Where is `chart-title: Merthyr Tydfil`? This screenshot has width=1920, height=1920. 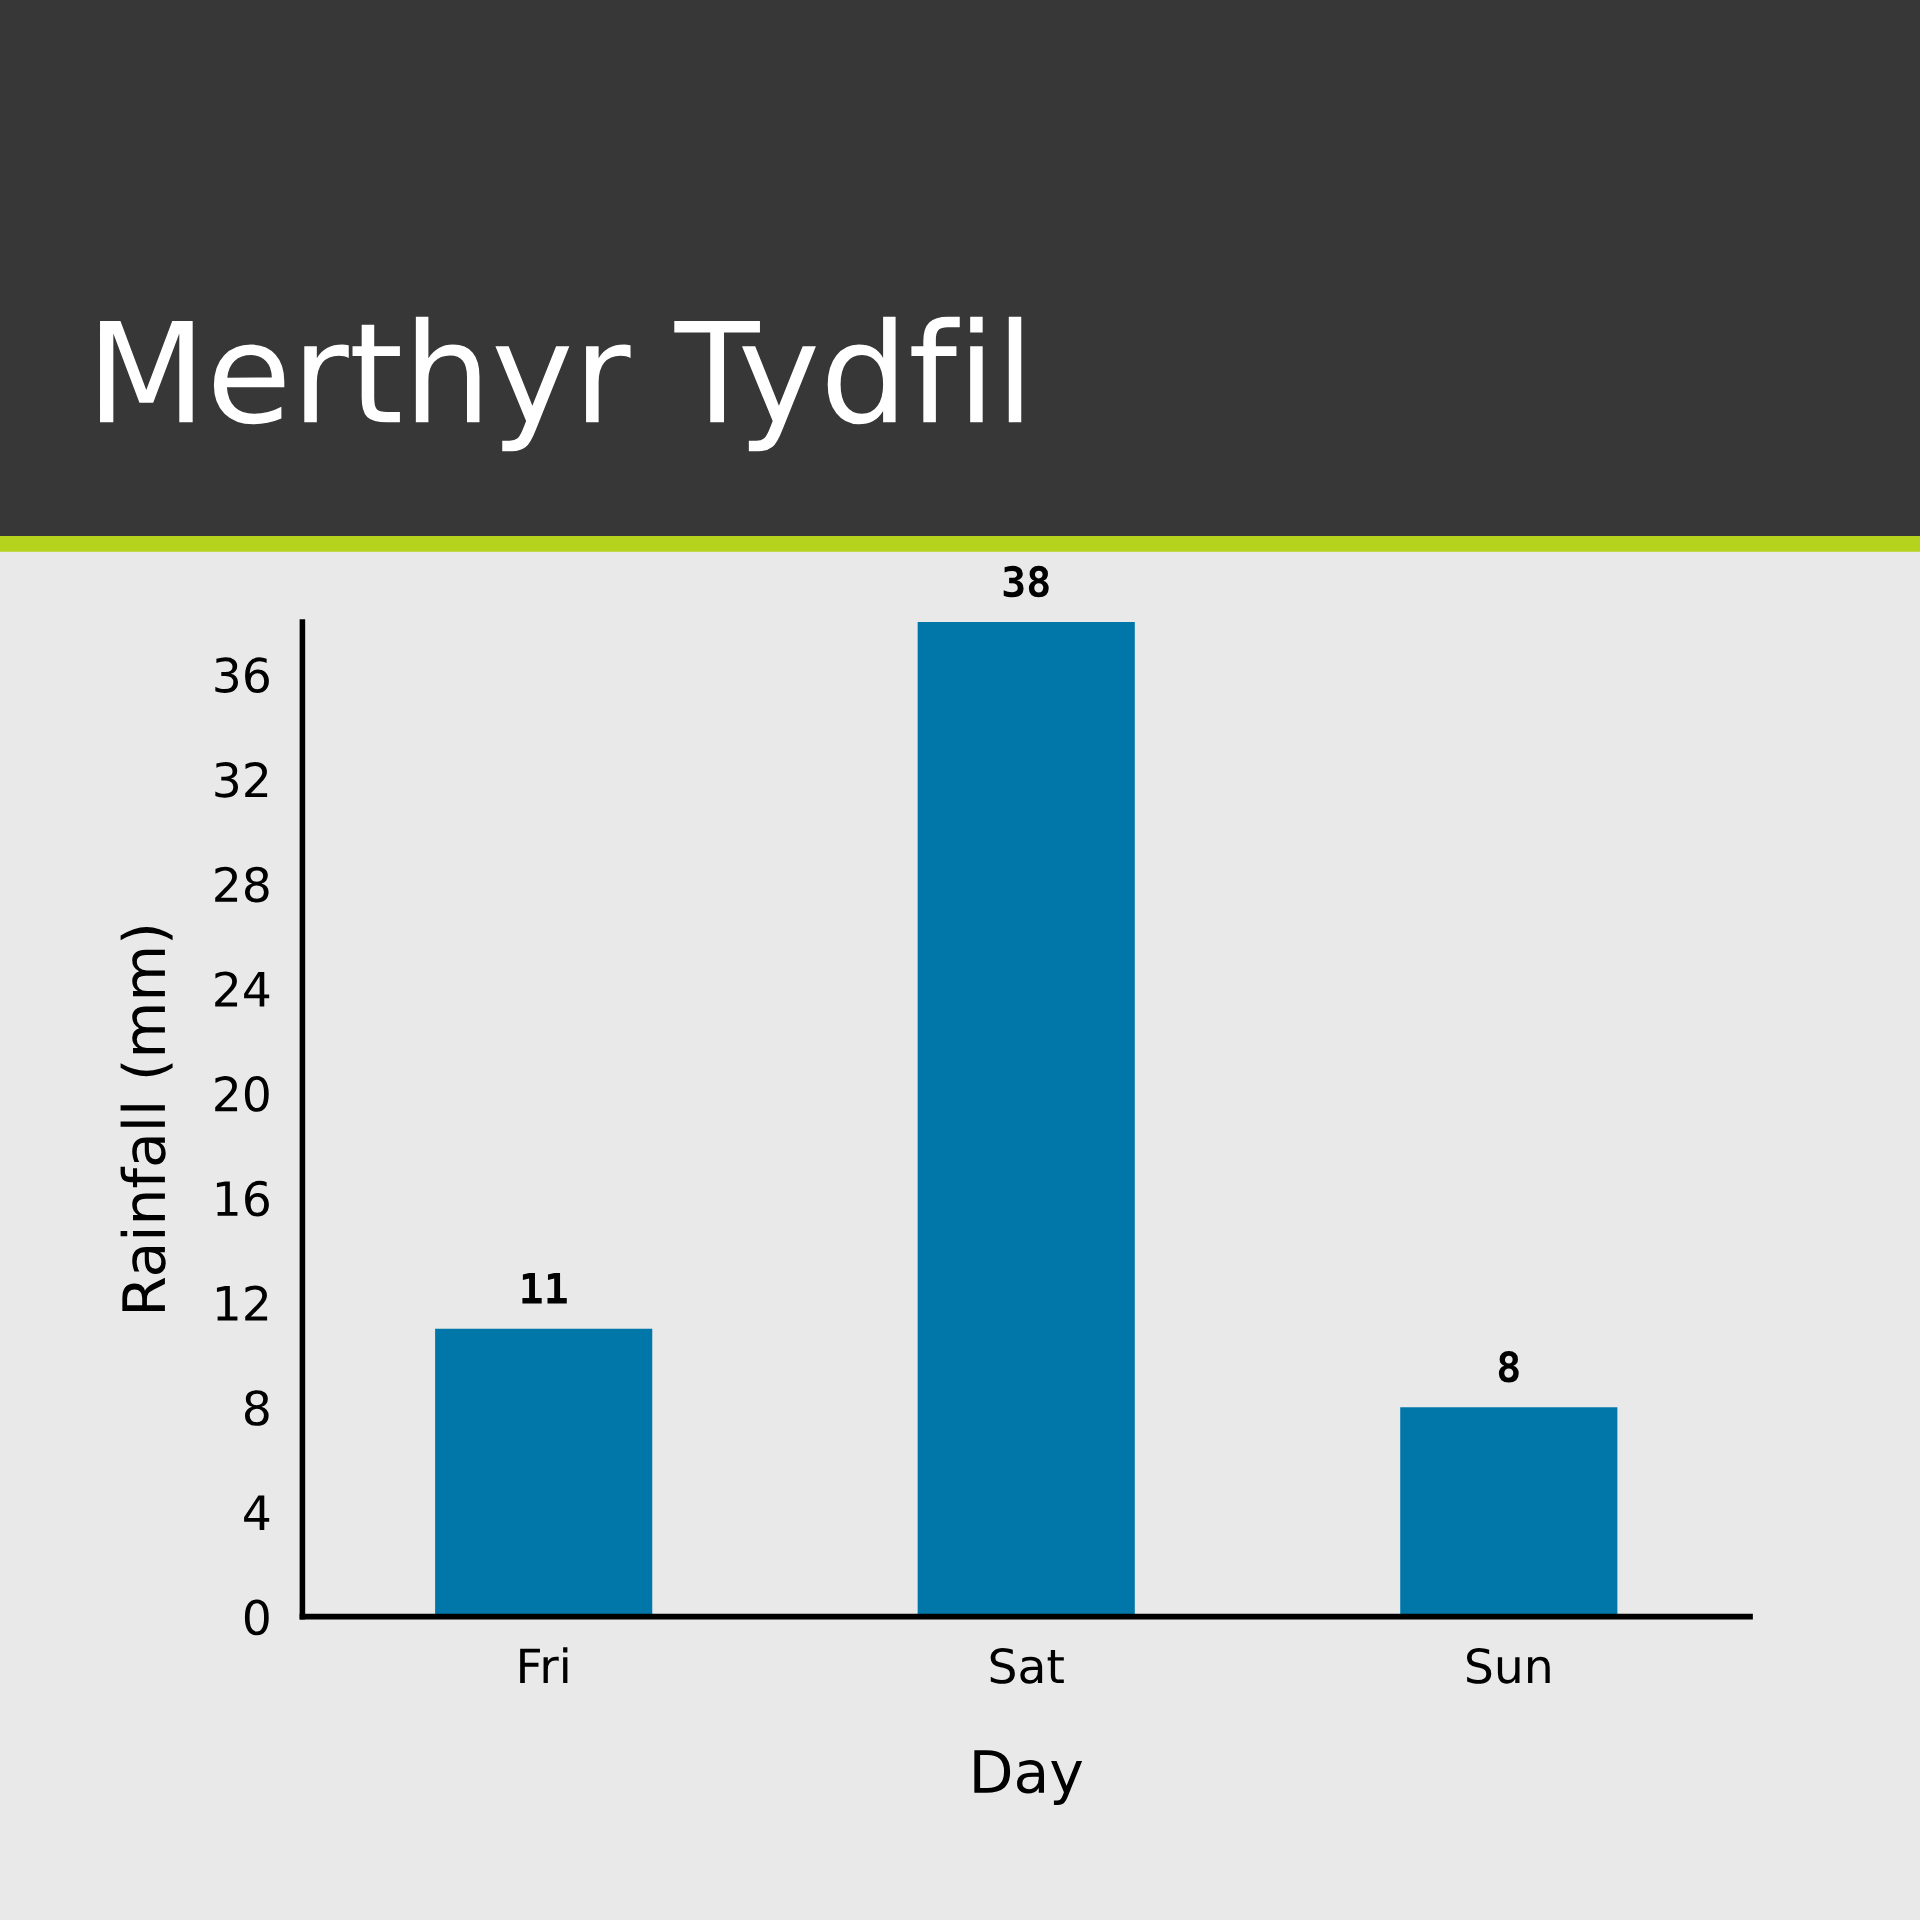
chart-title: Merthyr Tydfil is located at coordinates (561, 384).